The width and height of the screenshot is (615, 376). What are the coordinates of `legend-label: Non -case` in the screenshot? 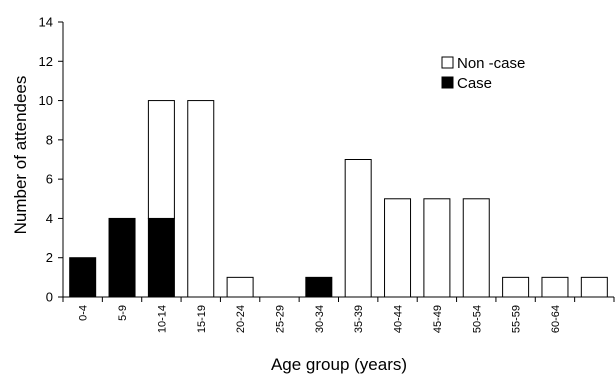 It's located at (491, 63).